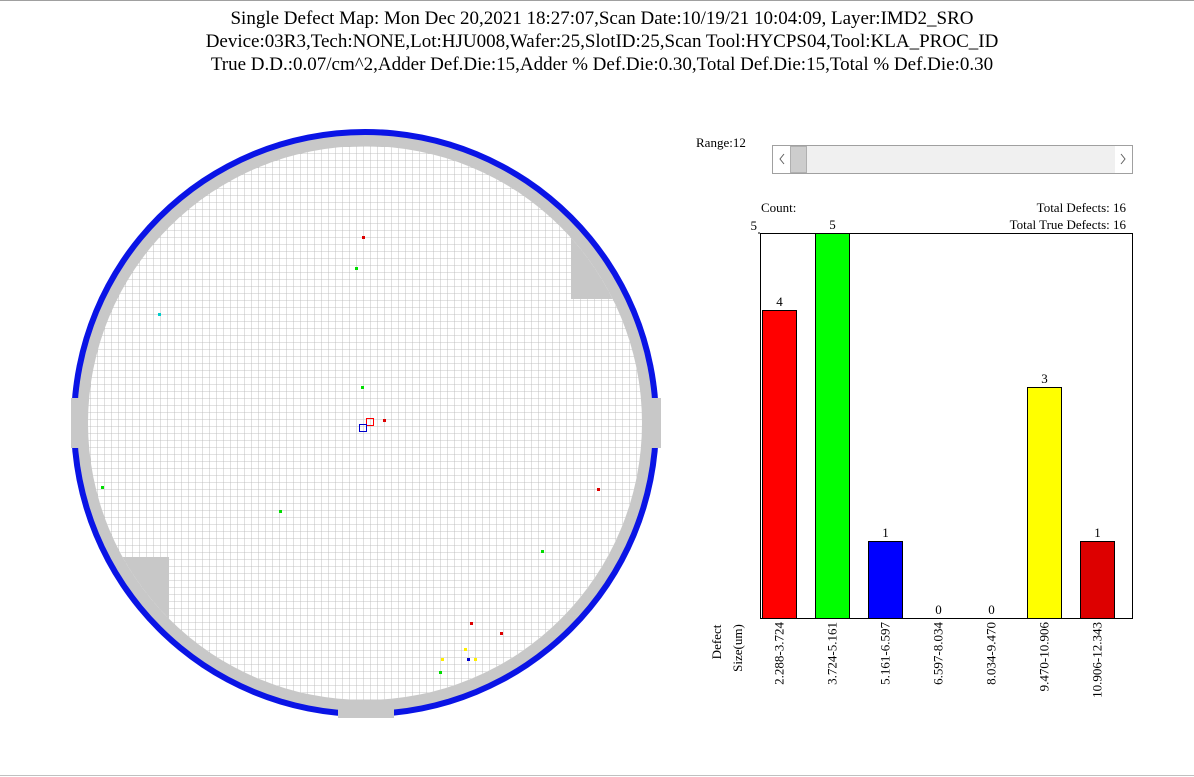 This screenshot has height=777, width=1194. What do you see at coordinates (366, 709) in the screenshot?
I see `wafer-notch` at bounding box center [366, 709].